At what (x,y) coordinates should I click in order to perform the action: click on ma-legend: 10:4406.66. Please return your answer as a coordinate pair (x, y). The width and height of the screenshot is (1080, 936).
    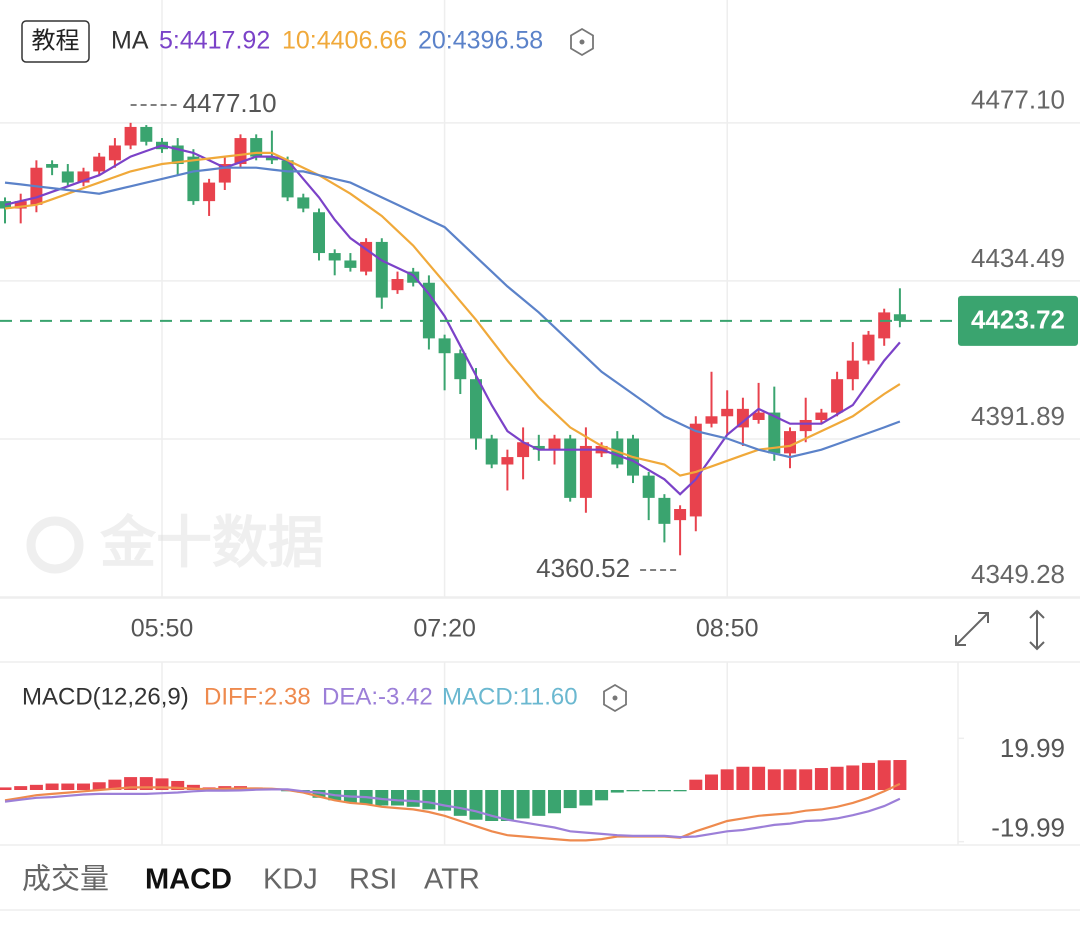
    Looking at the image, I should click on (344, 41).